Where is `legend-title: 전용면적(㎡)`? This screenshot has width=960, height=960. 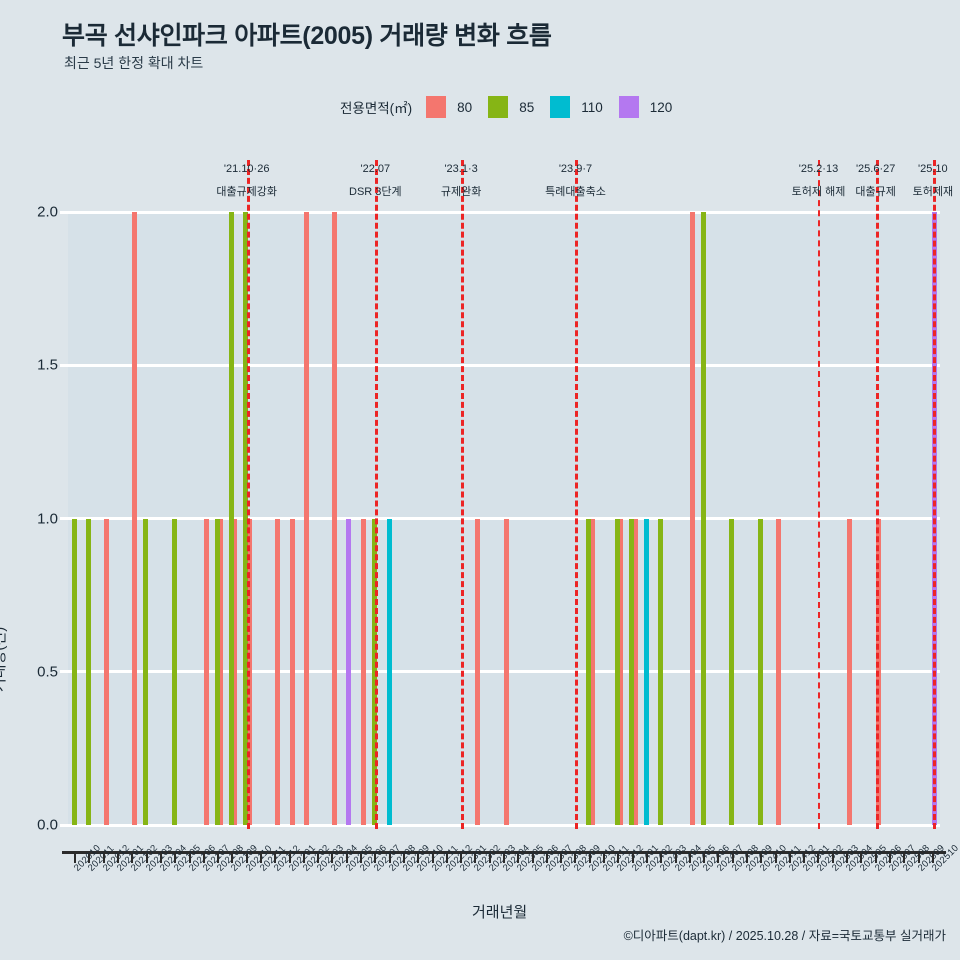
legend-title: 전용면적(㎡) is located at coordinates (376, 108).